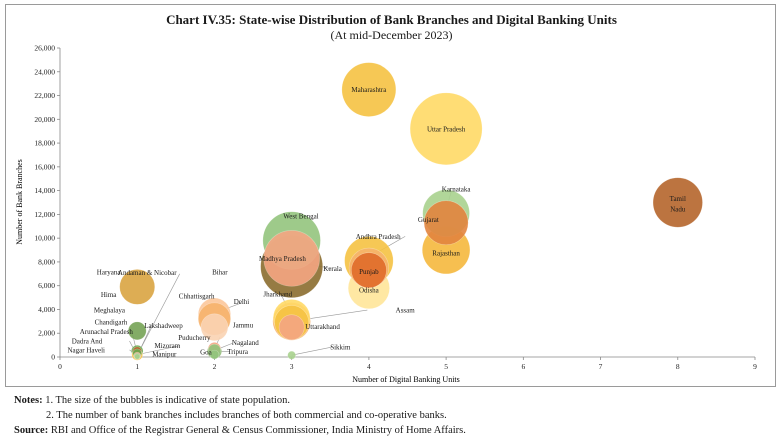  Describe the element at coordinates (378, 237) in the screenshot. I see `bubble-label: Andhra Pradesh` at that location.